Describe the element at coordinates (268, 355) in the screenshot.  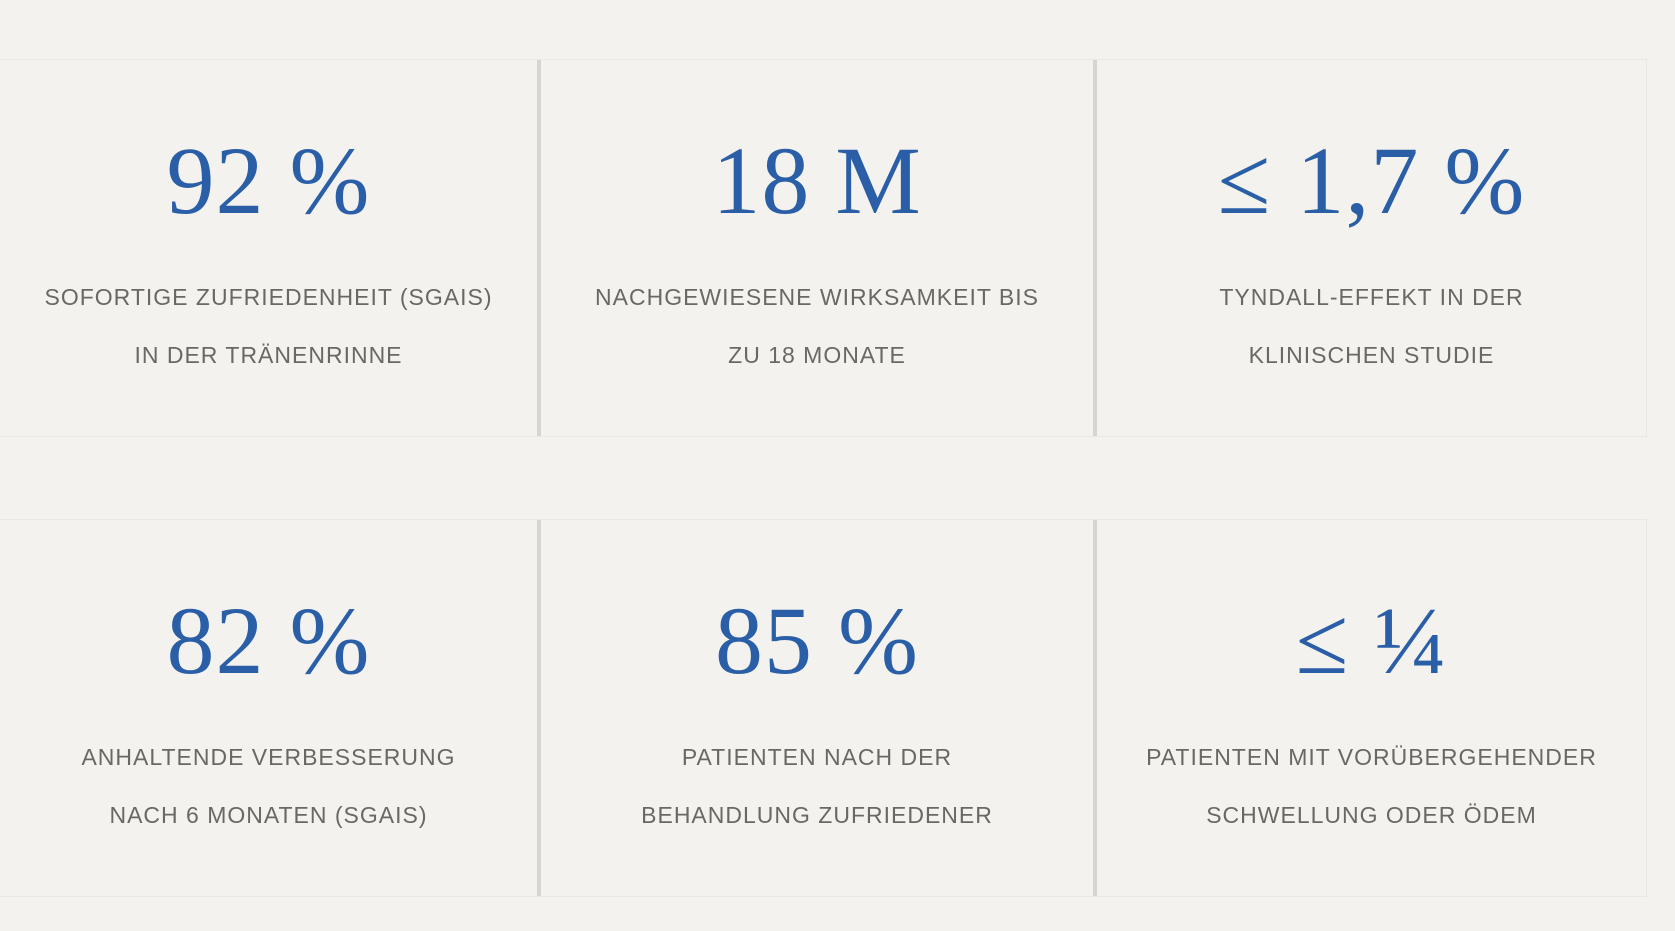
I see `stat-label-line: IN DER TRÄNENRINNE` at that location.